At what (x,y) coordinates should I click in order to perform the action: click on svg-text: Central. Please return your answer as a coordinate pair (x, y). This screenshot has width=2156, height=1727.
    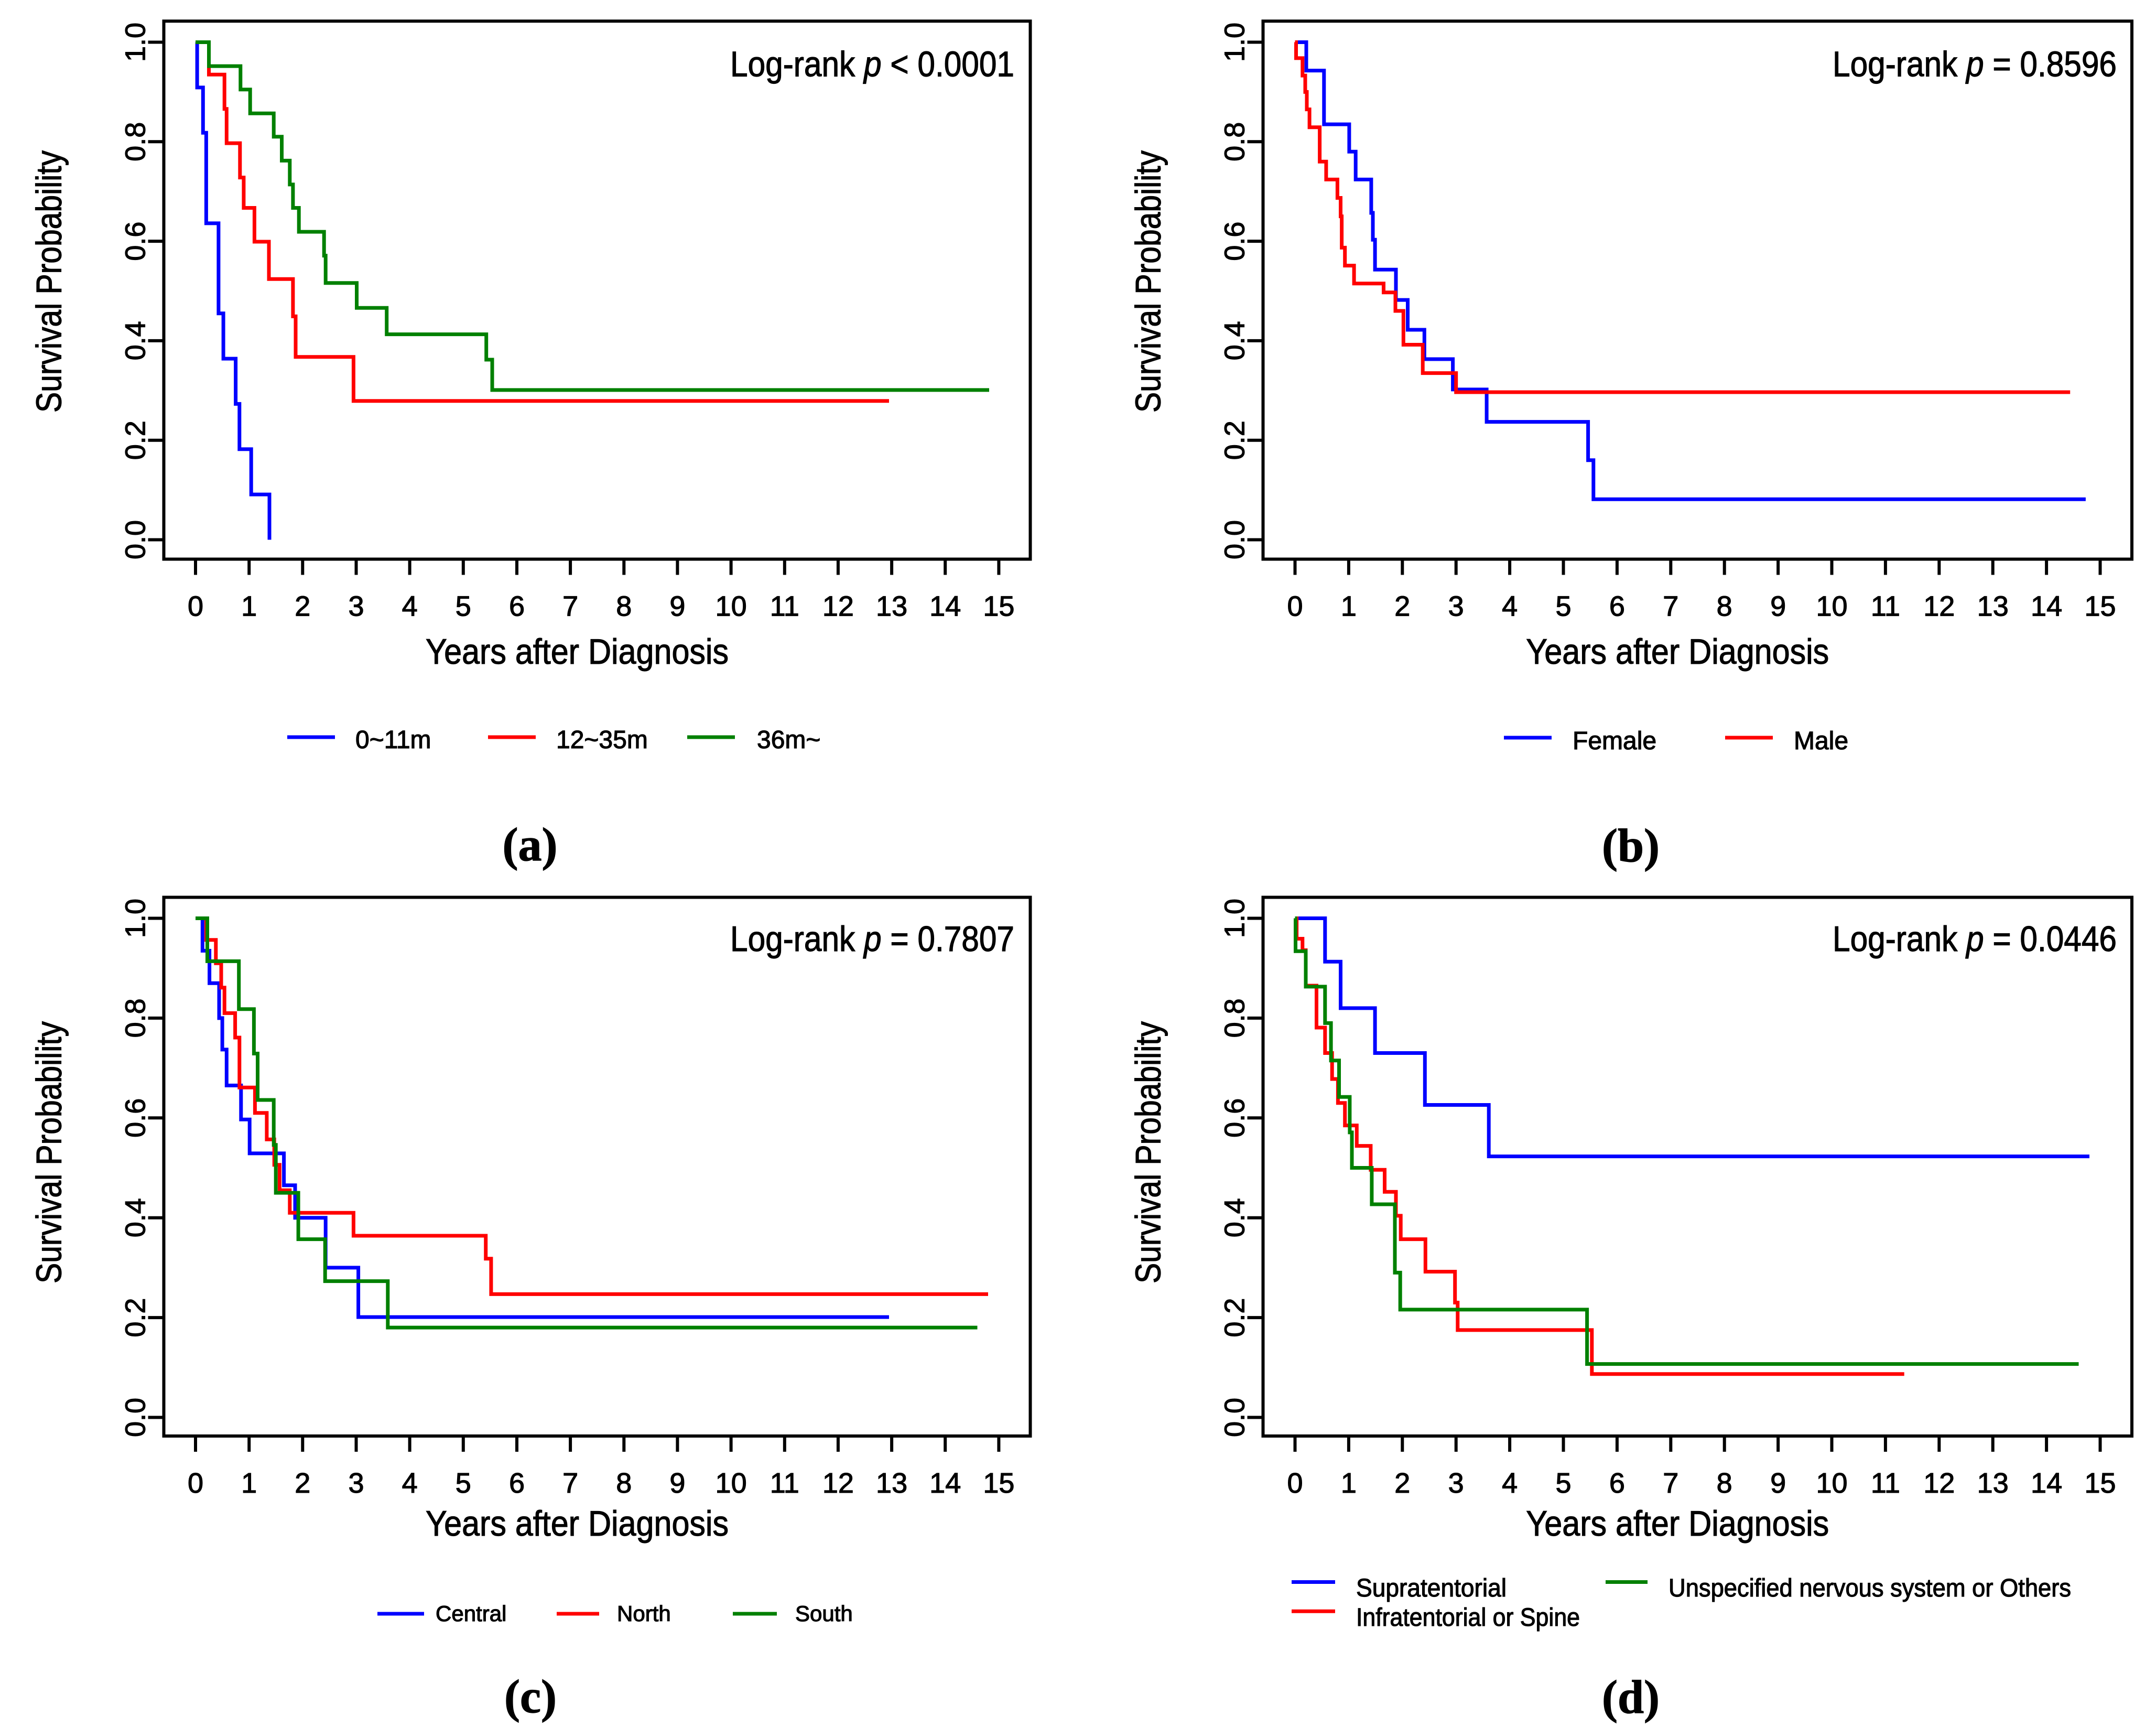
    Looking at the image, I should click on (471, 1613).